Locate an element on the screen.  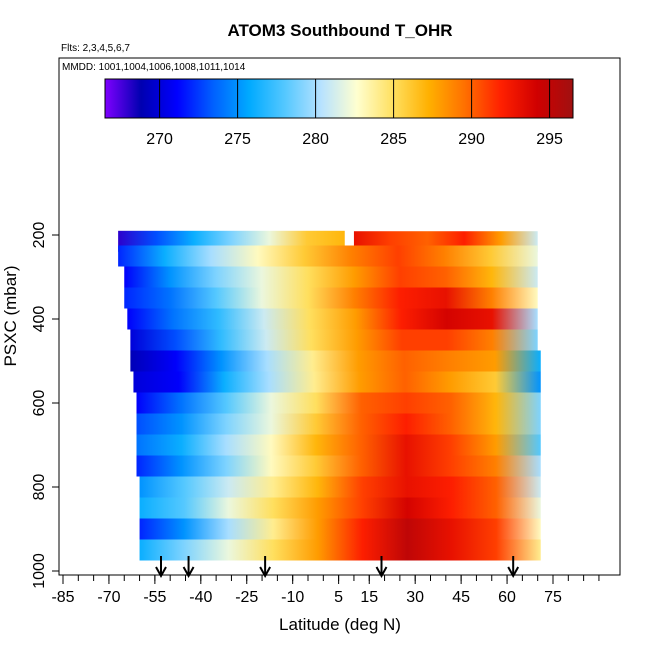
colorbar: 270 275 280 285 290 295 is located at coordinates (339, 113).